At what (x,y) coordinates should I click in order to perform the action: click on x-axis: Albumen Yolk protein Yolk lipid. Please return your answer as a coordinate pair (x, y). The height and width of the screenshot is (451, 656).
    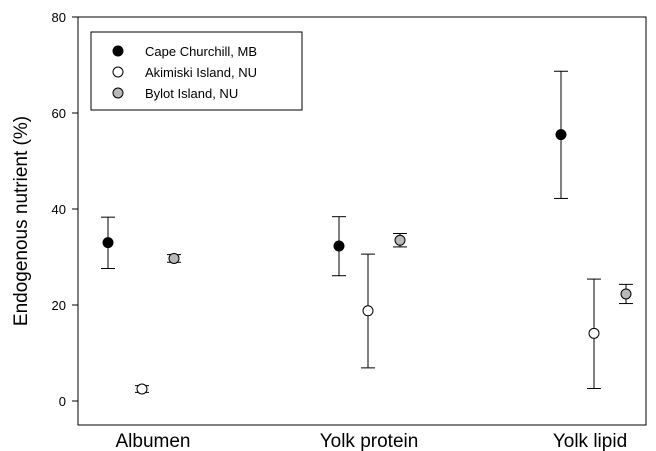
    Looking at the image, I should click on (372, 441).